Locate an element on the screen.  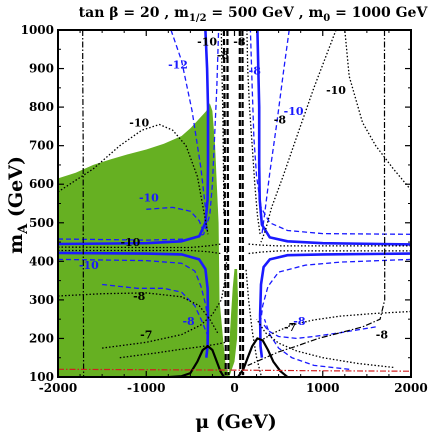
contour-label-1: -8 is located at coordinates (223, 55).